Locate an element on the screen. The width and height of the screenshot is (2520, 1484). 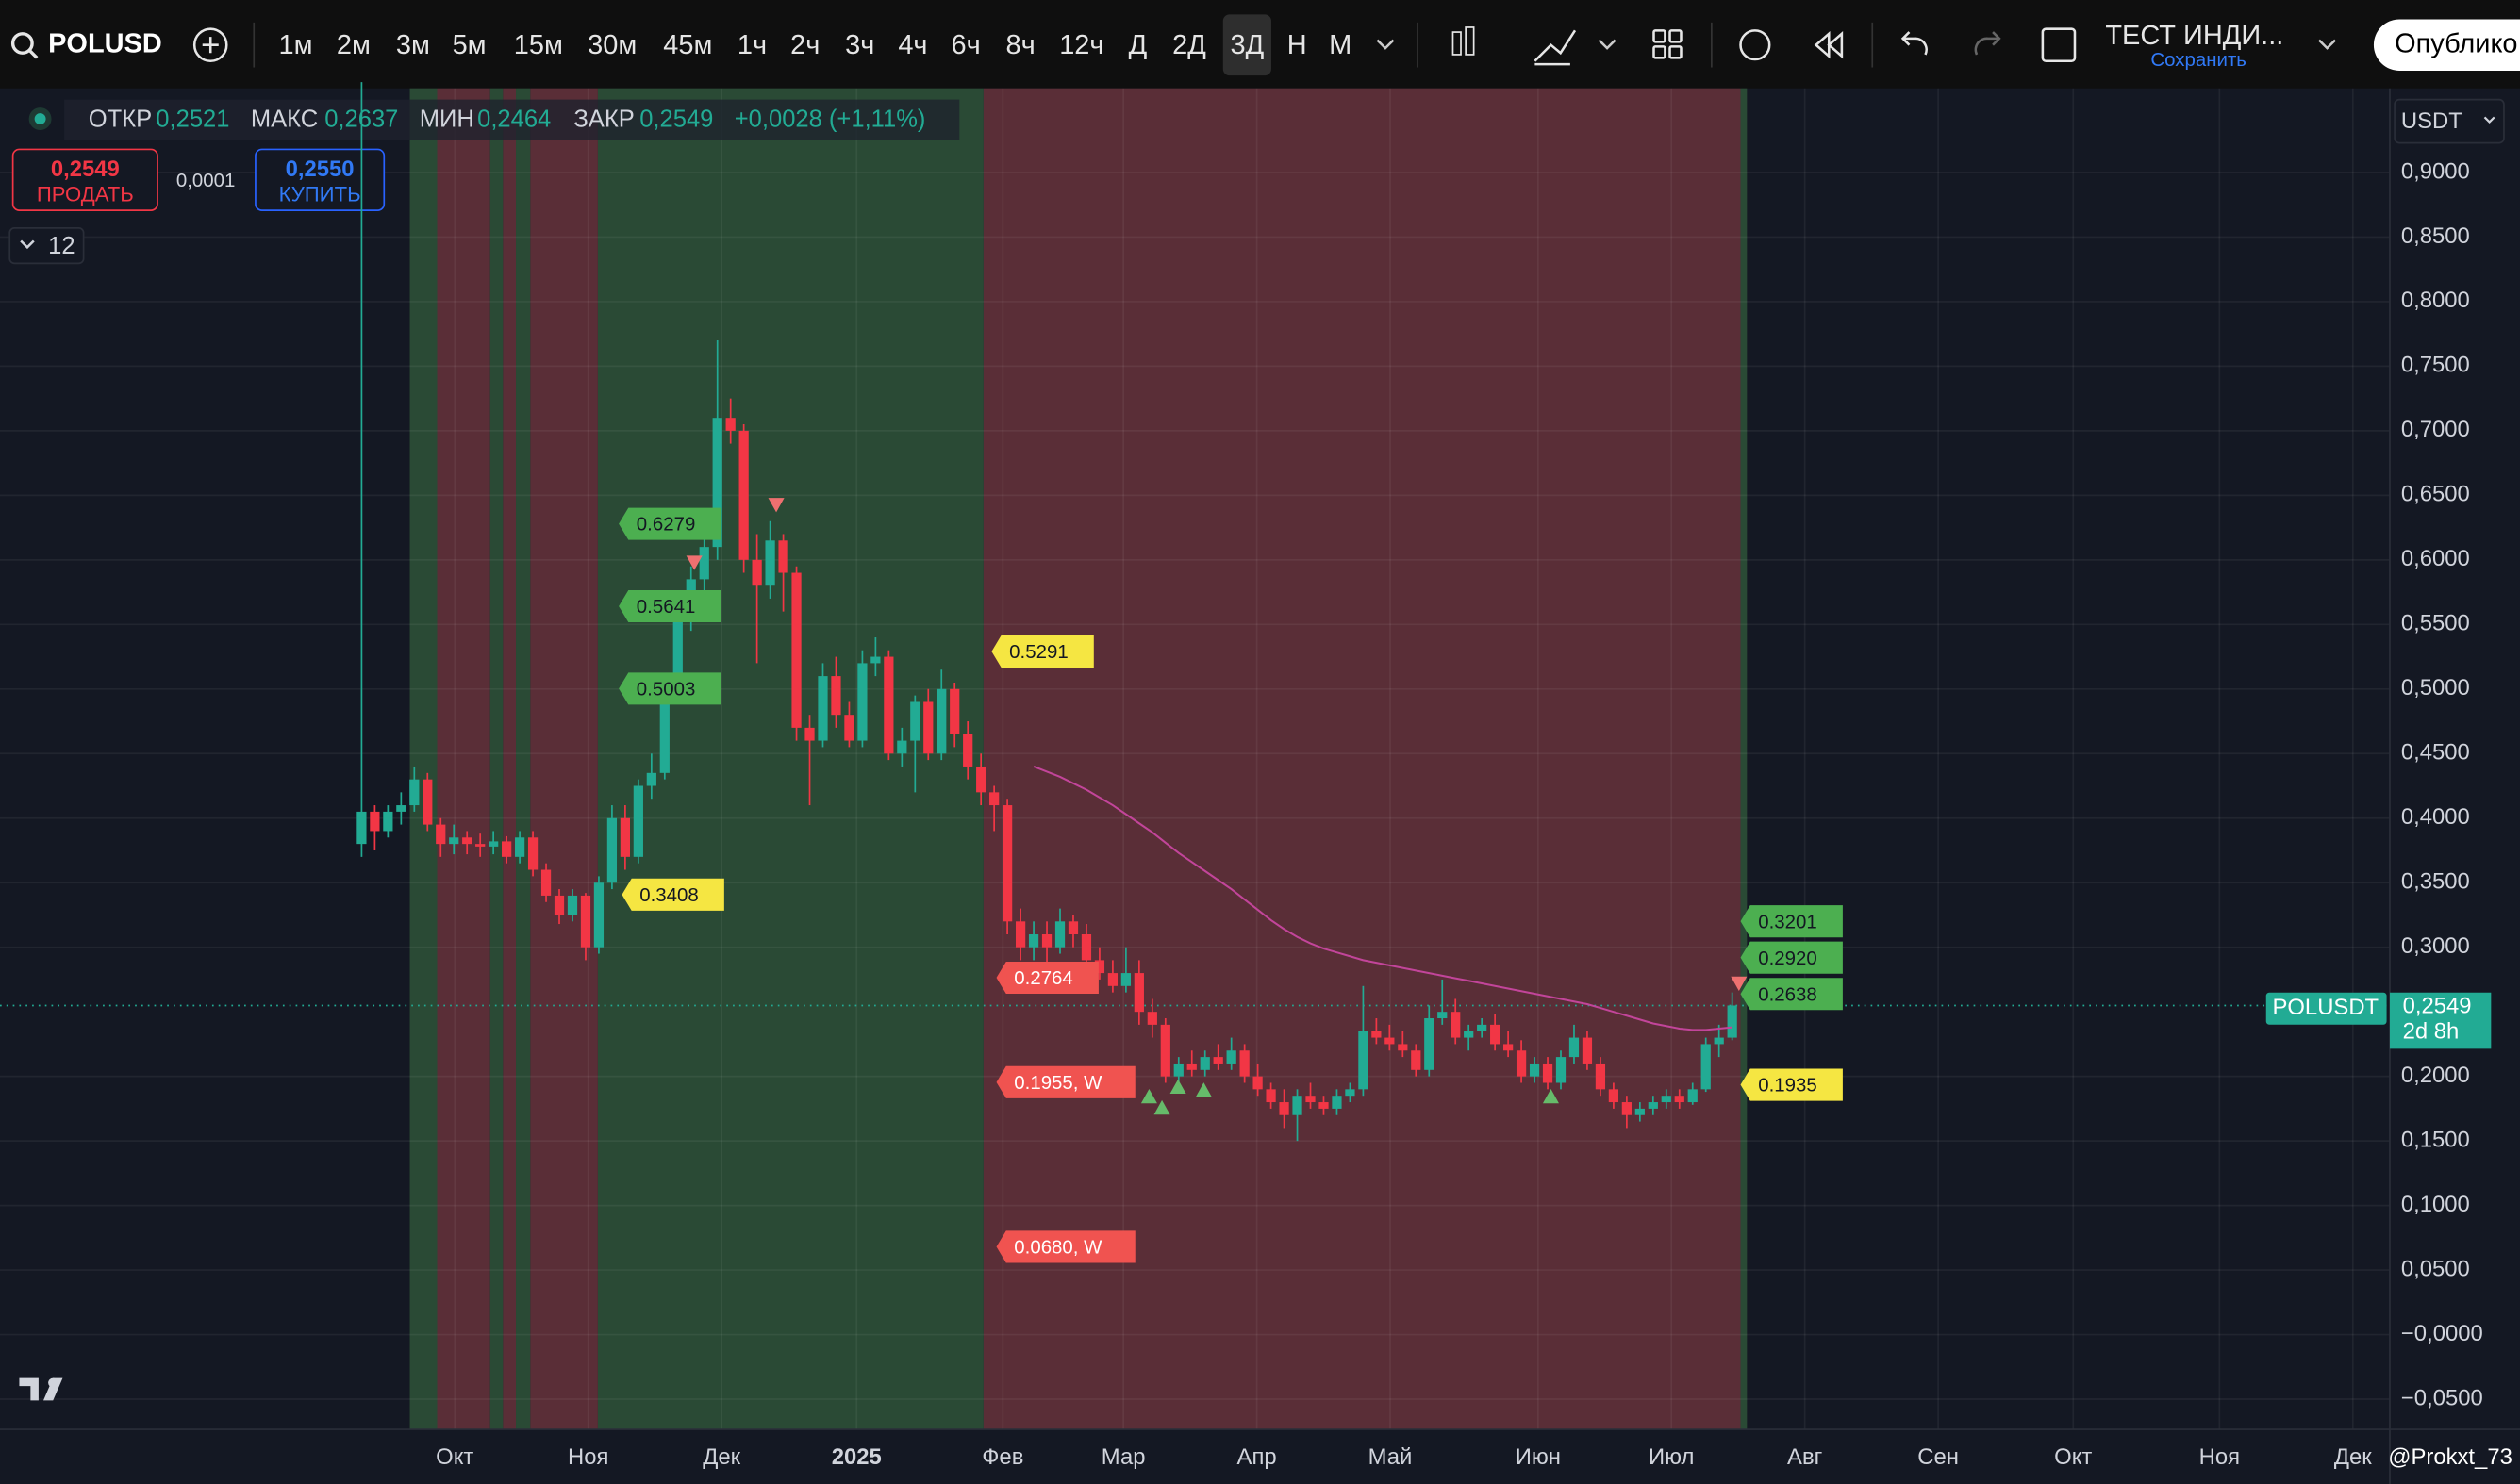
y-tick-label: 0,3500 is located at coordinates (2435, 882).